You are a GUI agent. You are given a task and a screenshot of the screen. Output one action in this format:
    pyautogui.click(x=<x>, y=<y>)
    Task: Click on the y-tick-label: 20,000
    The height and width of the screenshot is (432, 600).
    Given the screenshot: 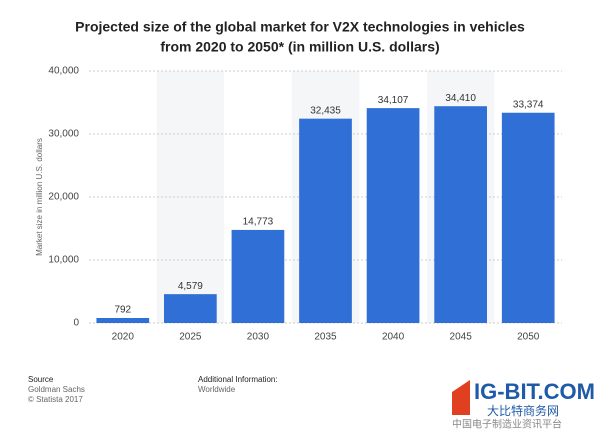 What is the action you would take?
    pyautogui.click(x=63, y=197)
    